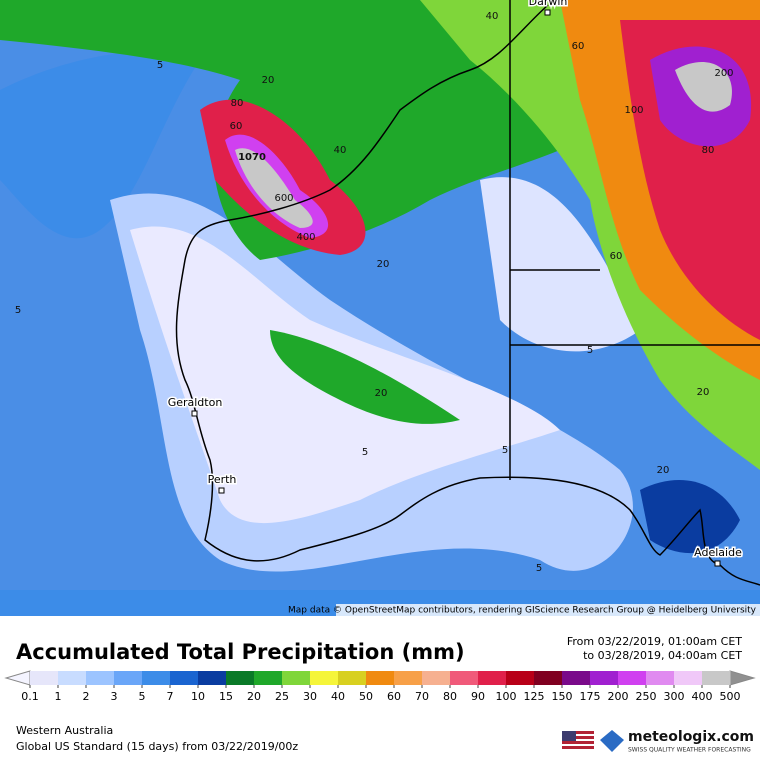 This screenshot has height=760, width=760. Describe the element at coordinates (58, 696) in the screenshot. I see `colorbar-label: 1` at that location.